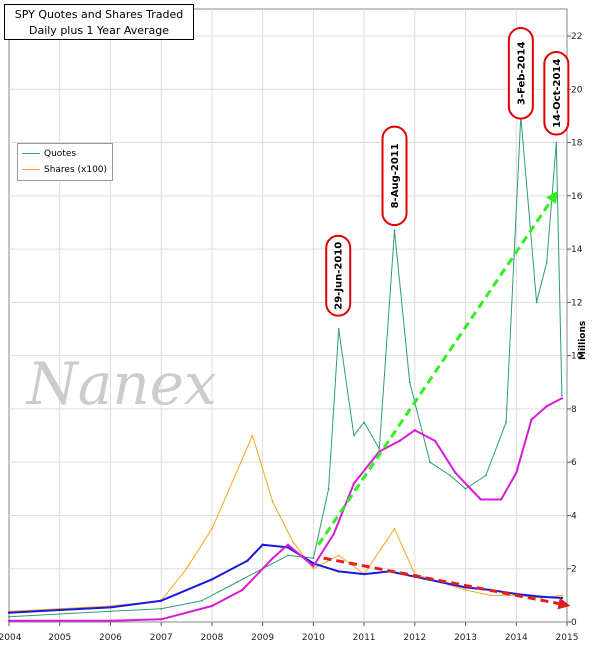 This screenshot has width=600, height=650. Describe the element at coordinates (567, 638) in the screenshot. I see `x-tick-label: 2015` at that location.